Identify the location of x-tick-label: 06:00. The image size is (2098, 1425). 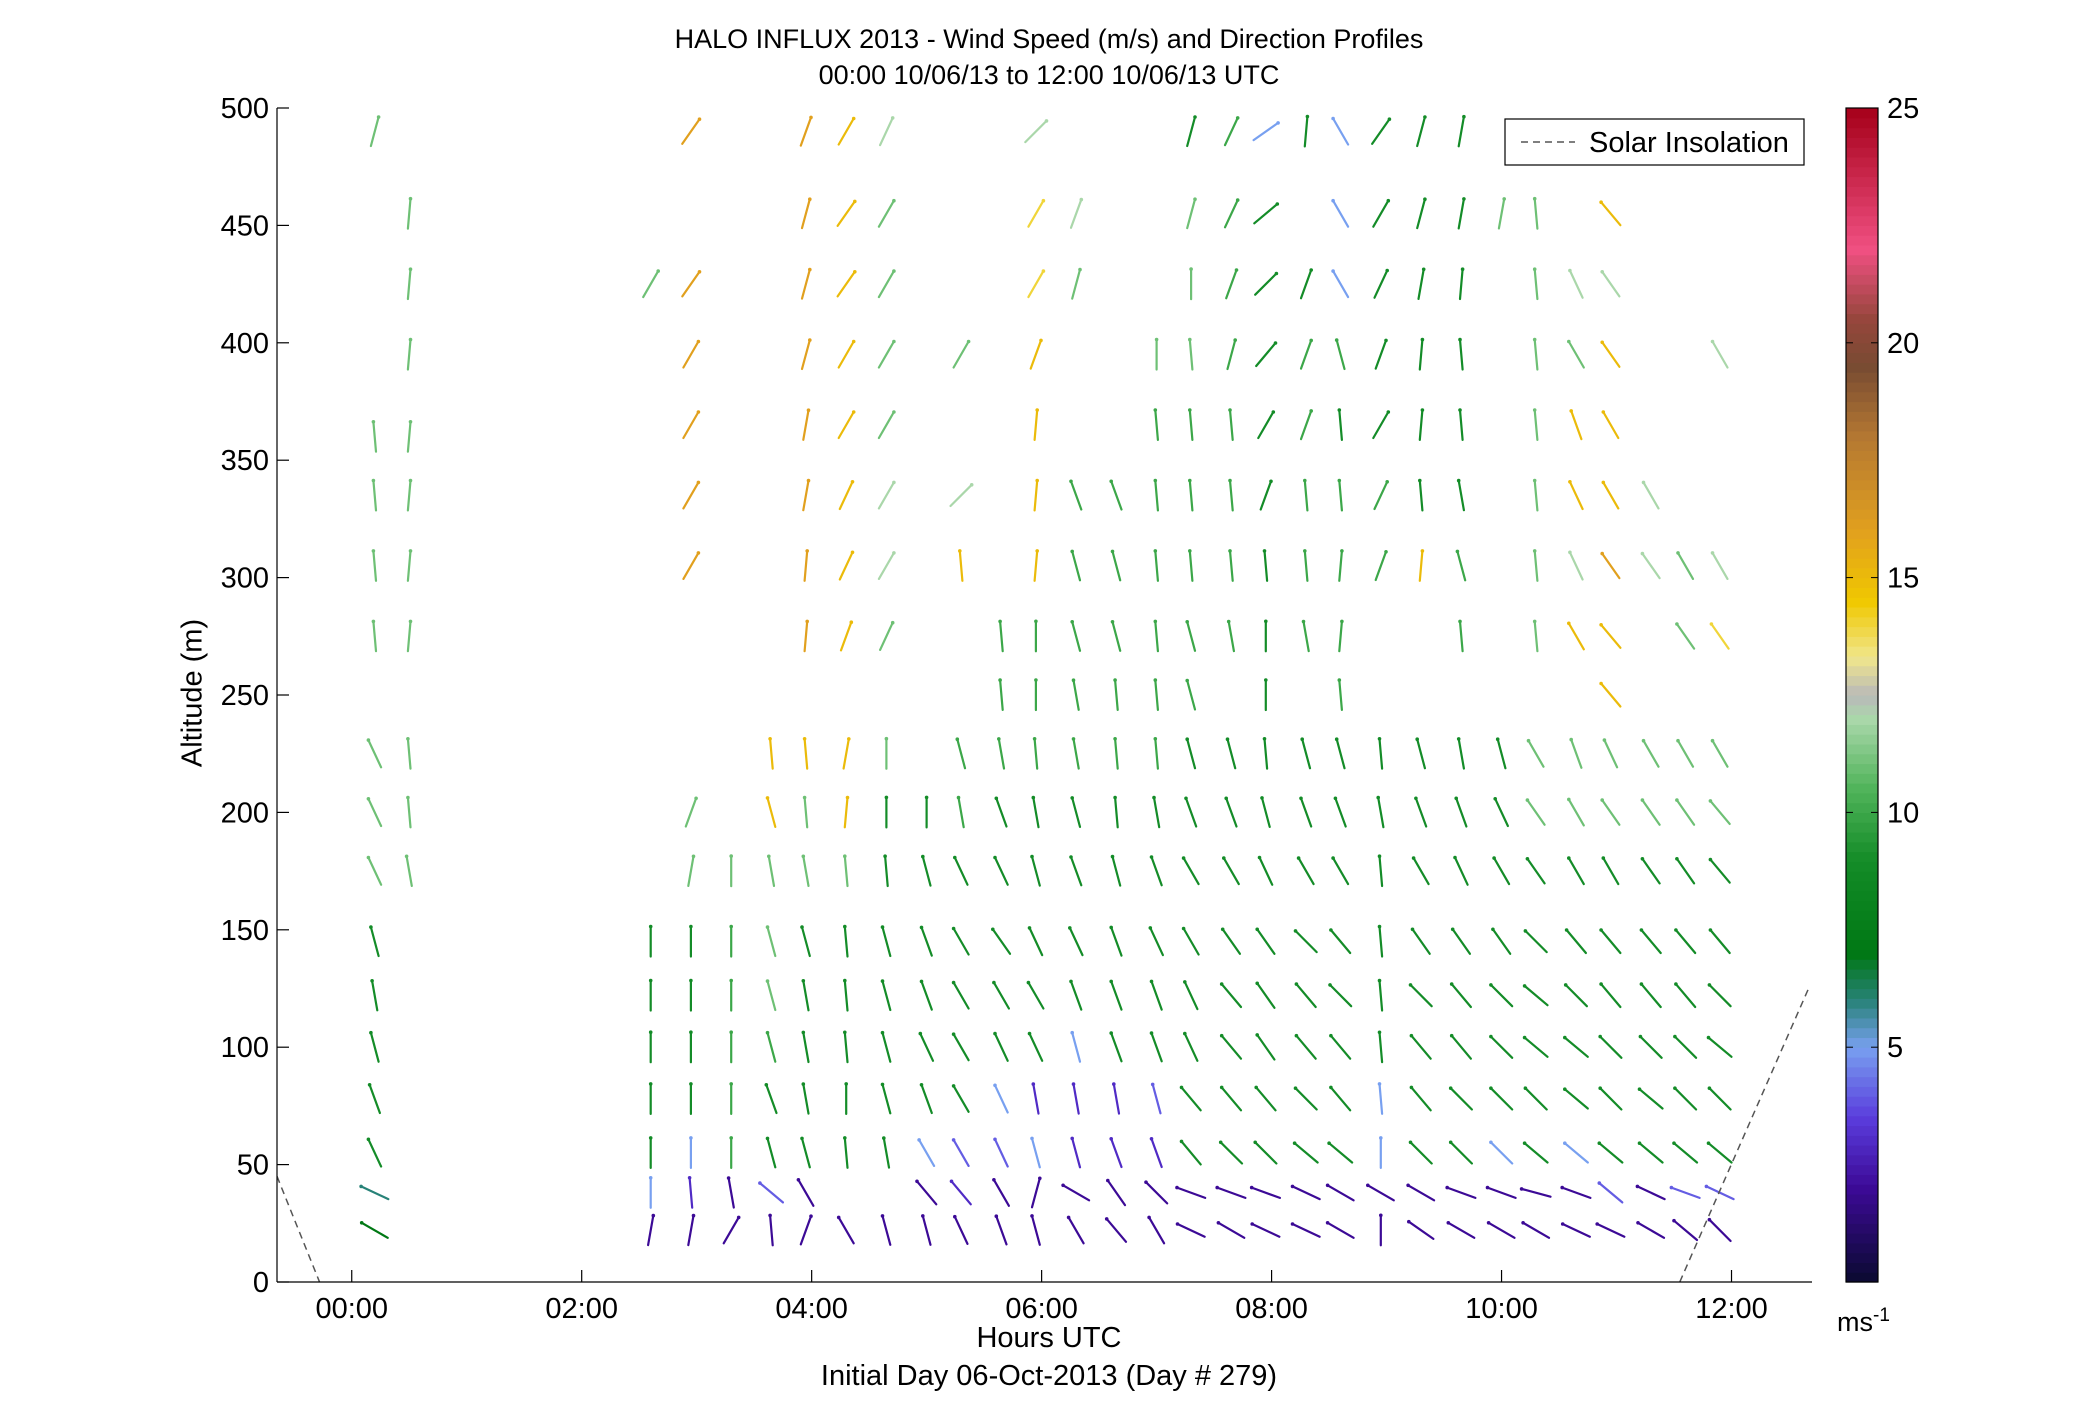
(1041, 1309).